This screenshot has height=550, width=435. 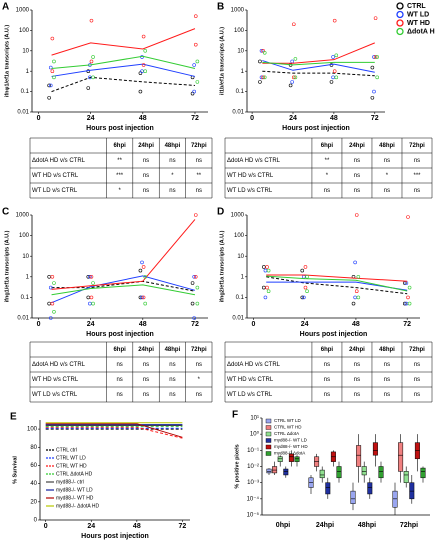 I want to click on x-tick-label: 48, so click(x=334, y=118).